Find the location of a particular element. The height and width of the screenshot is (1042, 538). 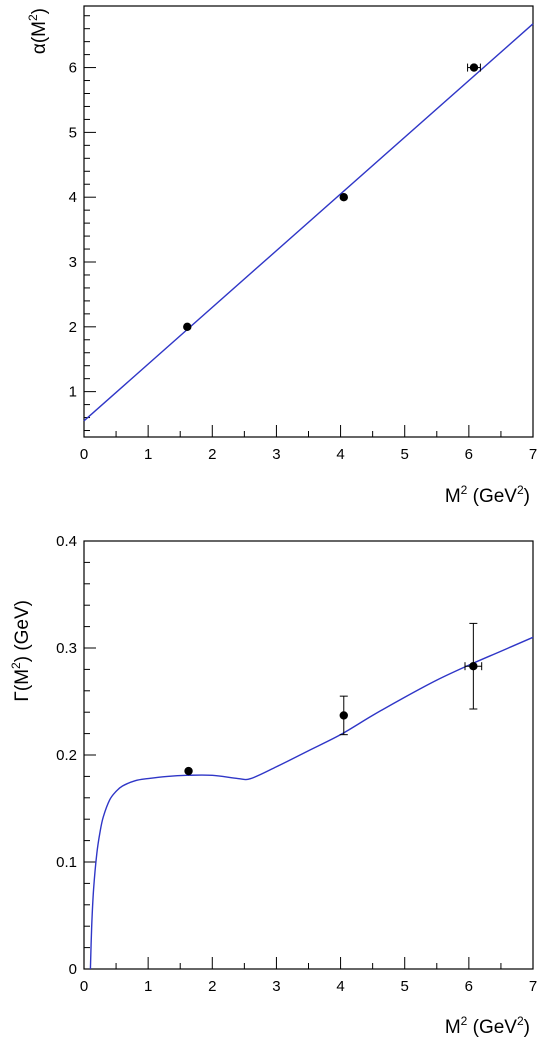

y-tick-label: 2 is located at coordinates (73, 327).